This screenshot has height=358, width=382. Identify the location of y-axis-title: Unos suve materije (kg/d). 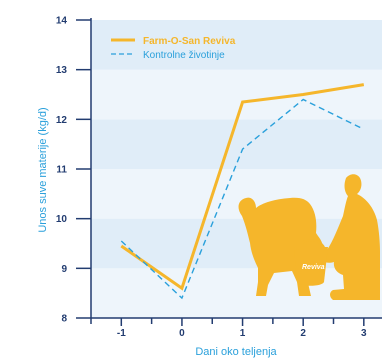
(43, 169).